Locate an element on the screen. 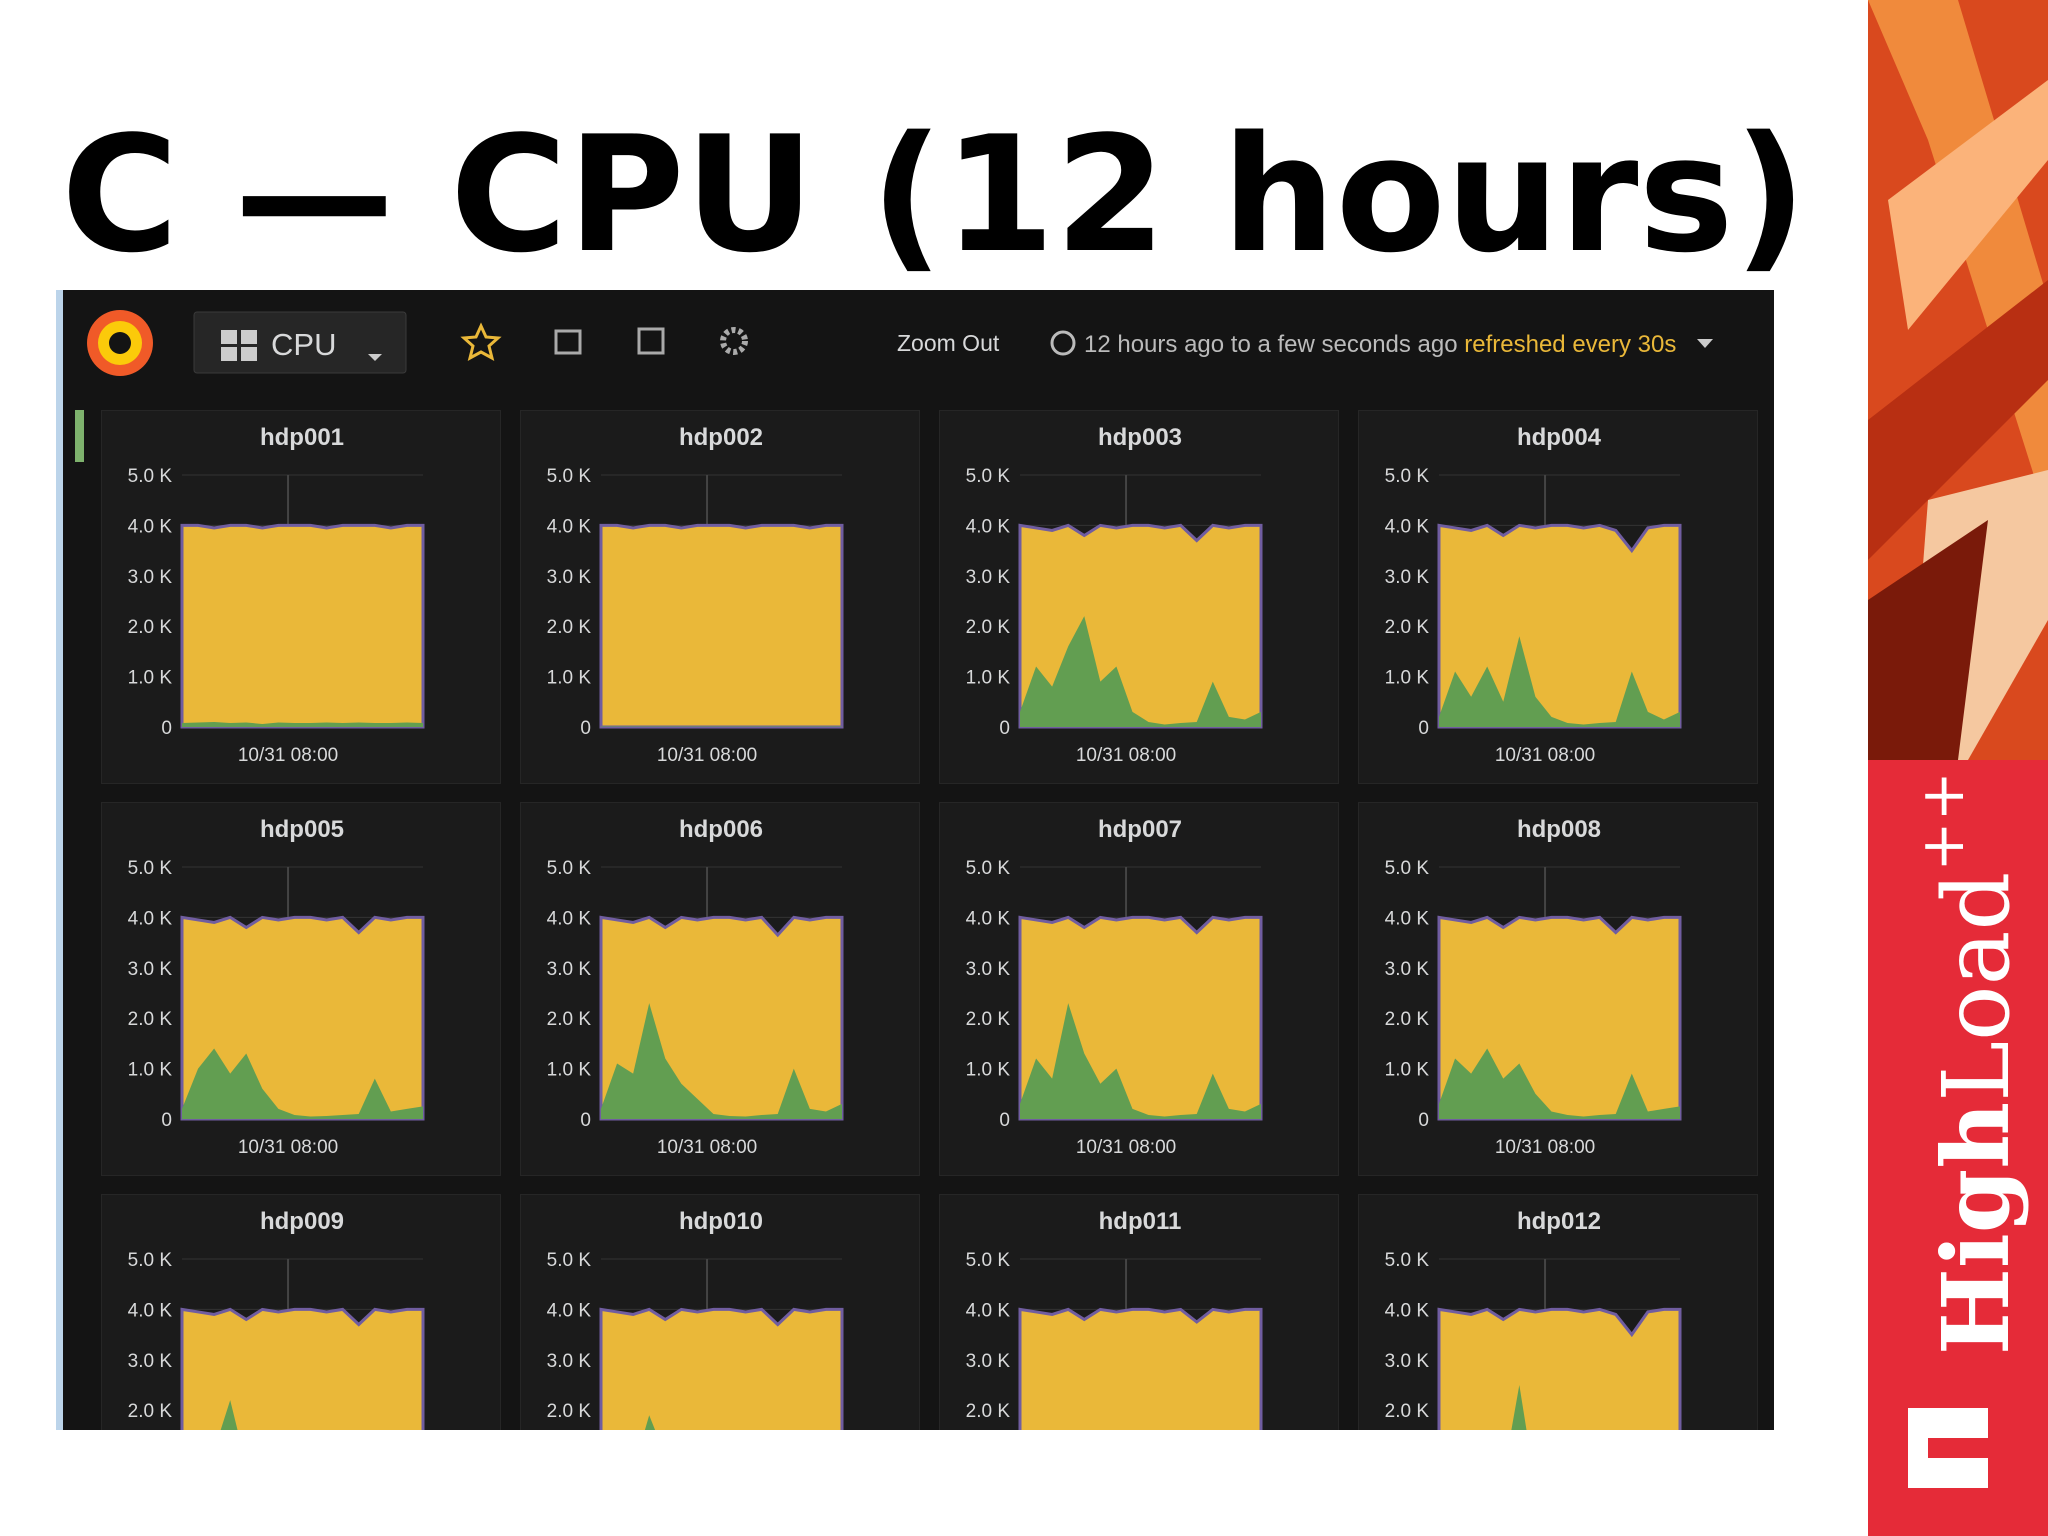 The image size is (2048, 1536). zoom-out: Zoom Out is located at coordinates (948, 343).